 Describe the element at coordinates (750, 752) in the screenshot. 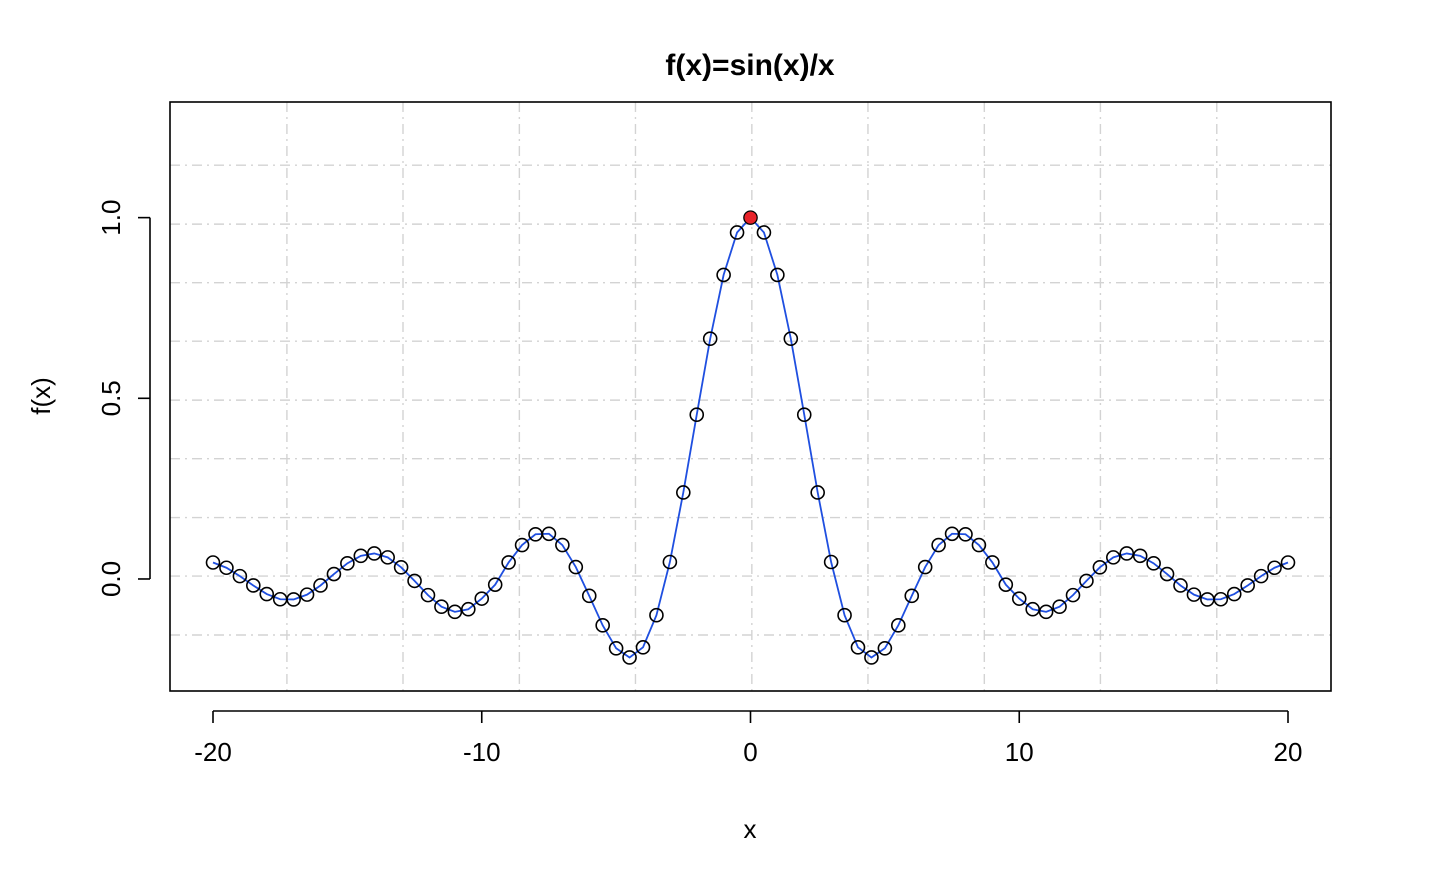

I see `x-tick-label: 0` at that location.